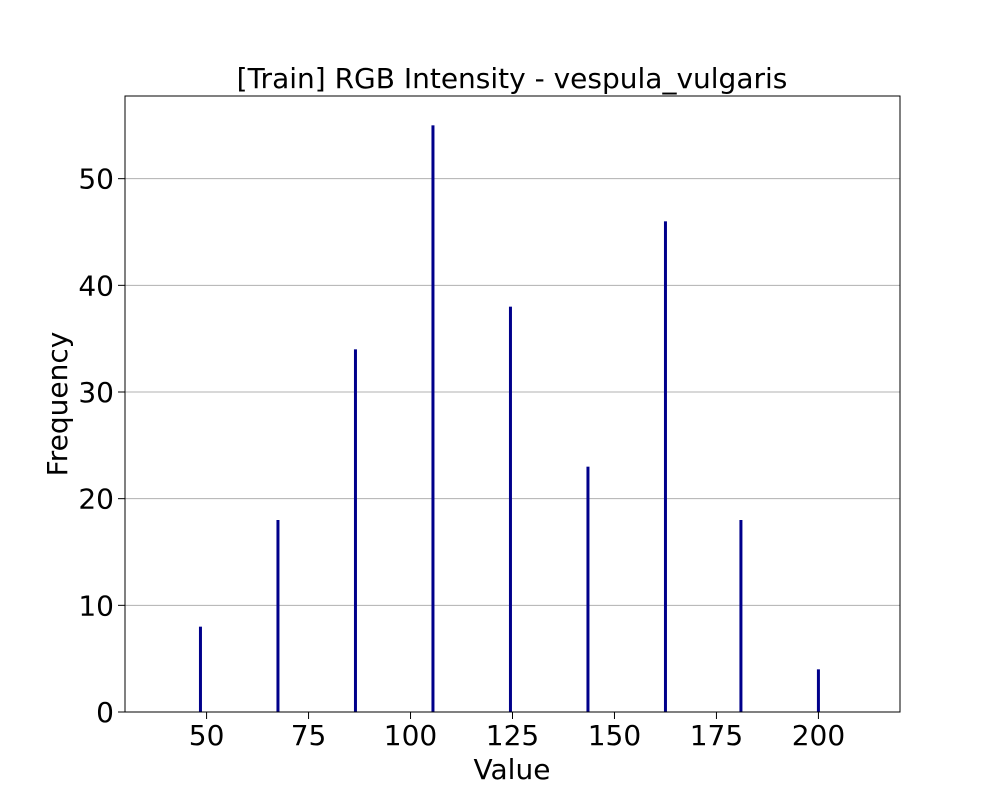  I want to click on y-tick-label: 50, so click(96, 179).